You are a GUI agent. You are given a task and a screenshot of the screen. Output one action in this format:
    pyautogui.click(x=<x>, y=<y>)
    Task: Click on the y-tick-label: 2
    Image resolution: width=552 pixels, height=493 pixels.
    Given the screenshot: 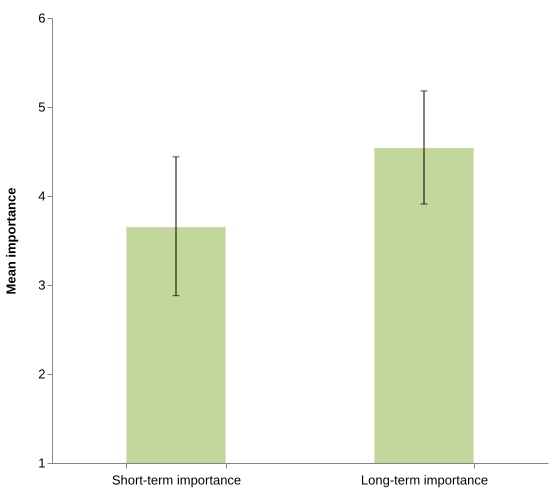 What is the action you would take?
    pyautogui.click(x=42, y=374)
    